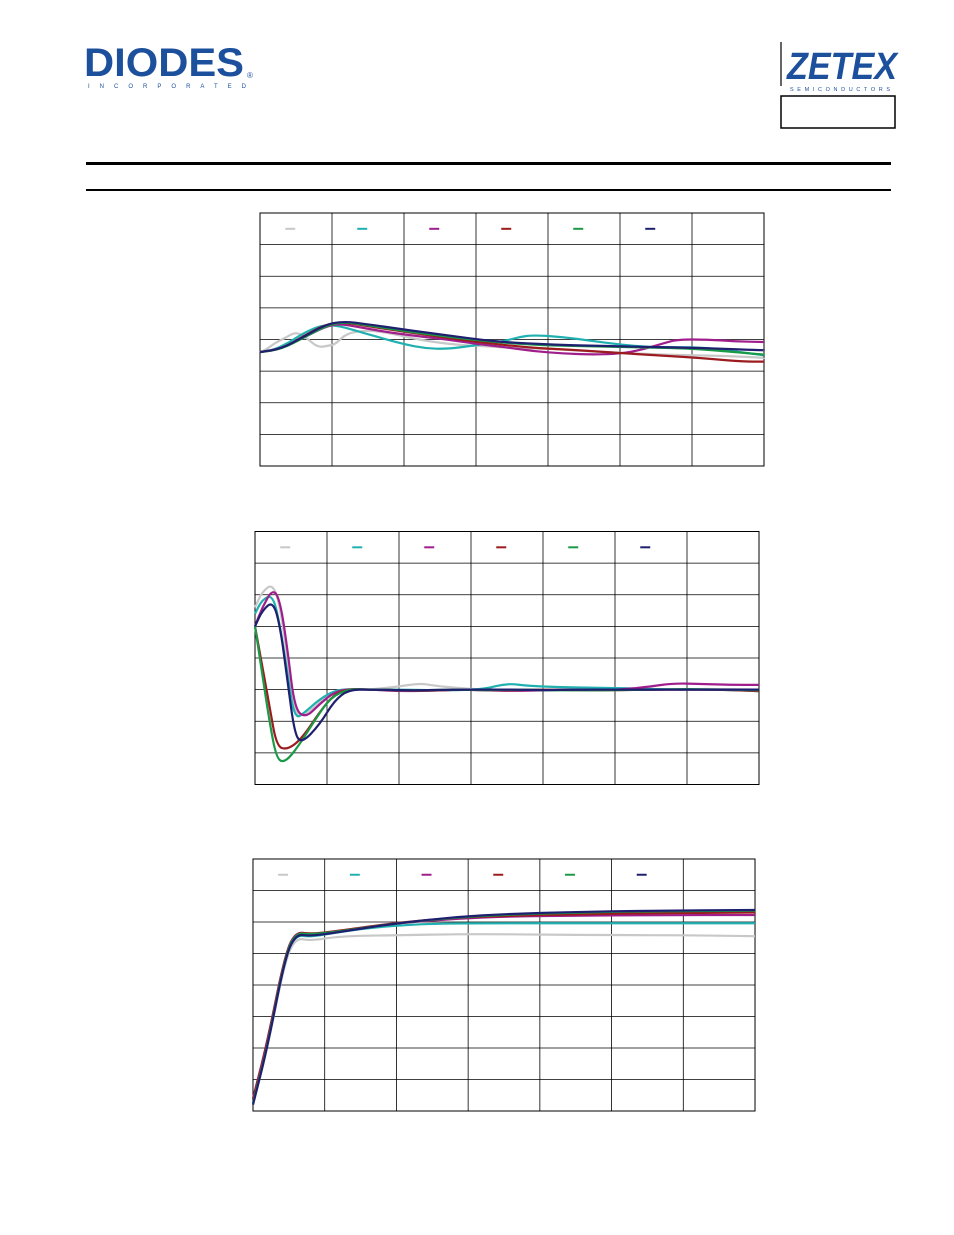  Describe the element at coordinates (488, 163) in the screenshot. I see `header-rule-top` at that location.